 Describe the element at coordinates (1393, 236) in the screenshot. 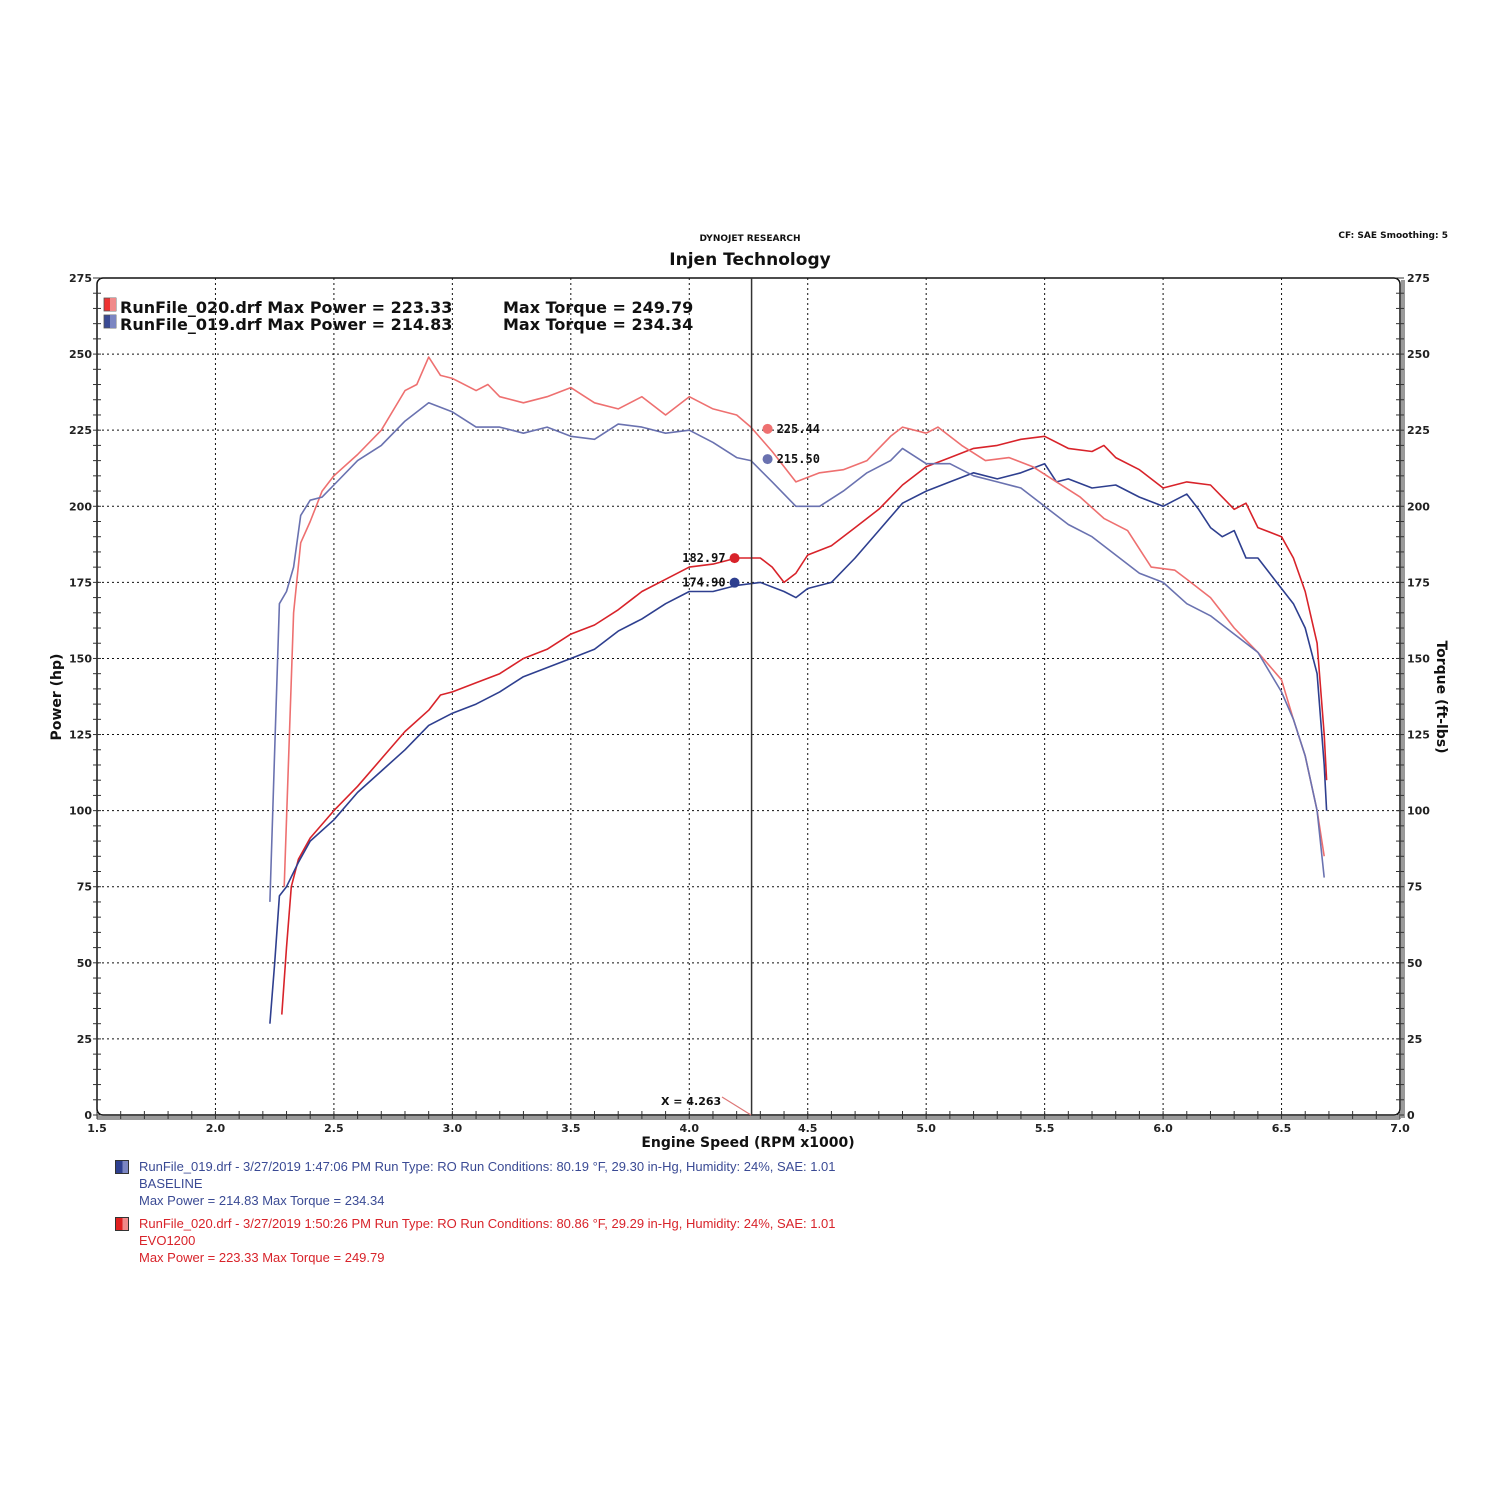

I see `correction-factor-info: CF: SAE Smoothing: 5` at that location.